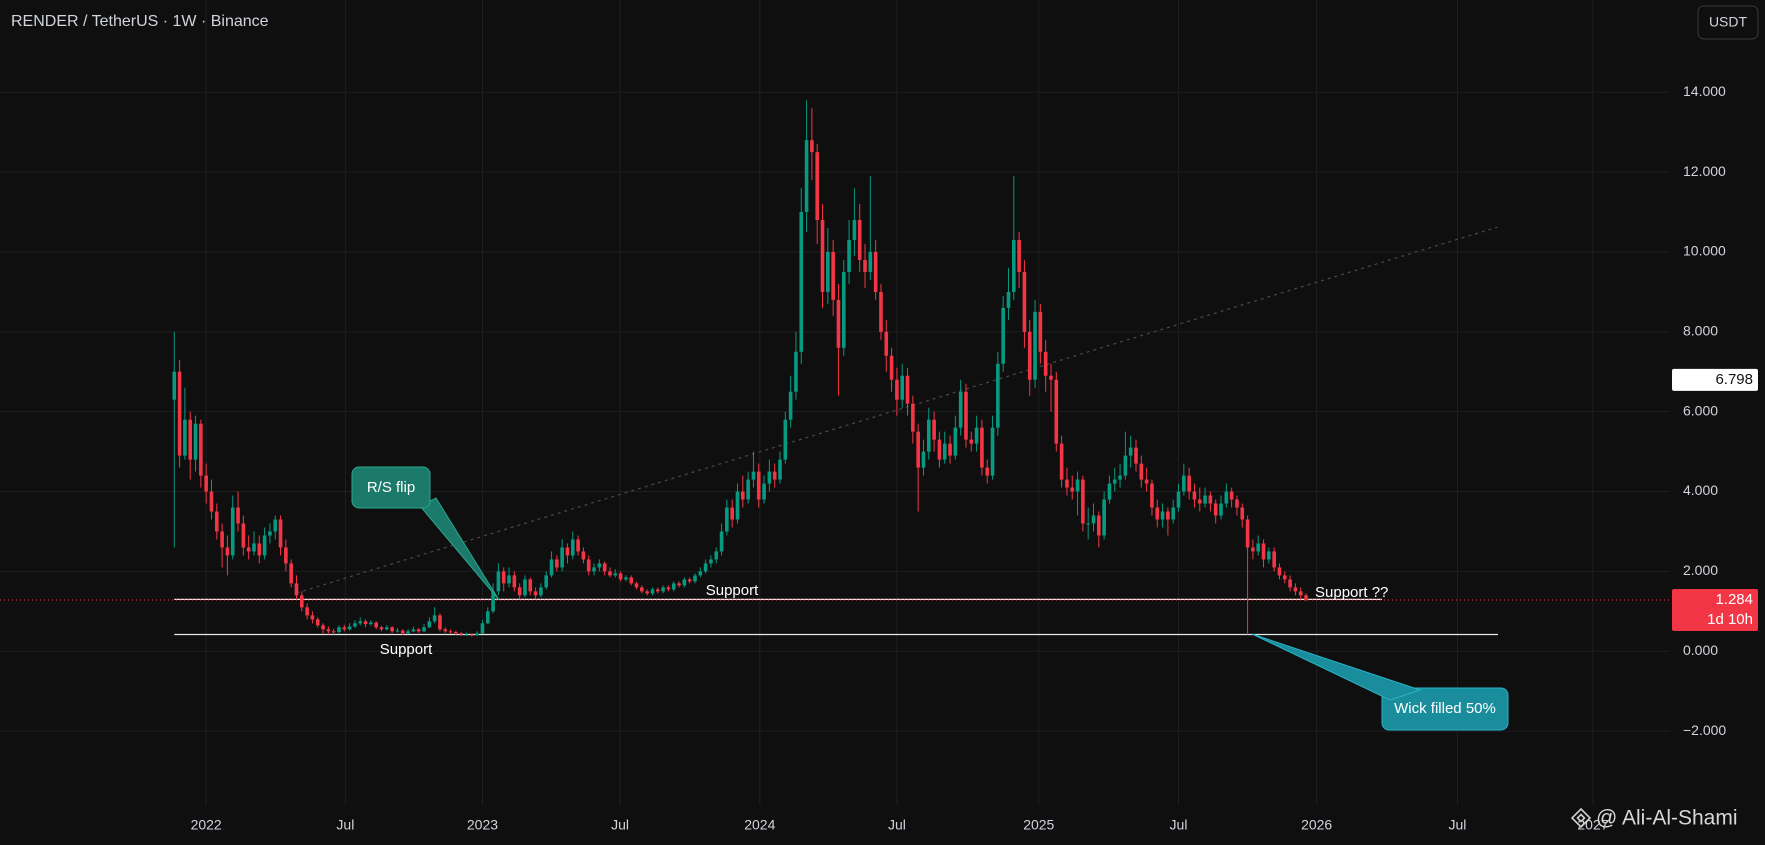 Image resolution: width=1765 pixels, height=845 pixels. I want to click on symbol-title: RENDER / TetherUS · 1W · Binance, so click(140, 21).